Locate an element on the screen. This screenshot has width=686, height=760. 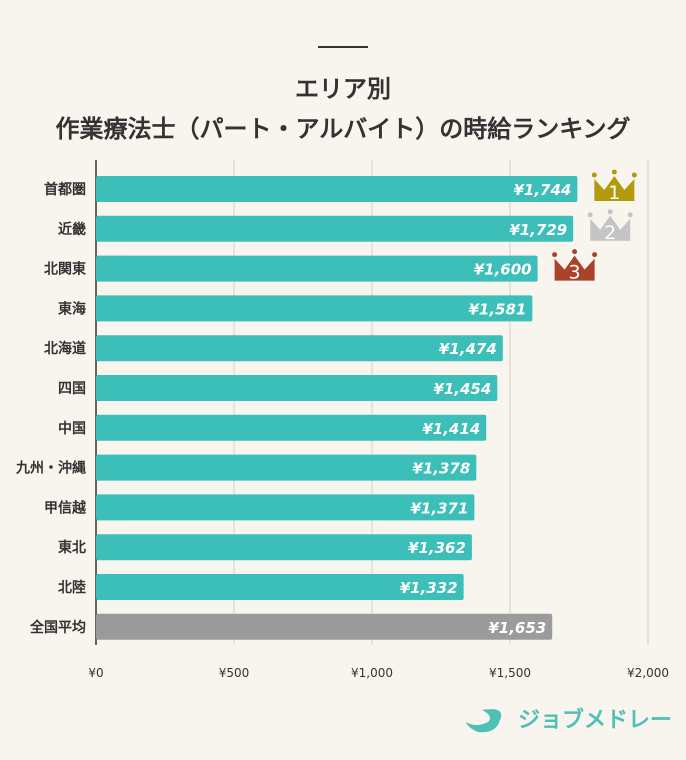
rank-number: 3 is located at coordinates (575, 273).